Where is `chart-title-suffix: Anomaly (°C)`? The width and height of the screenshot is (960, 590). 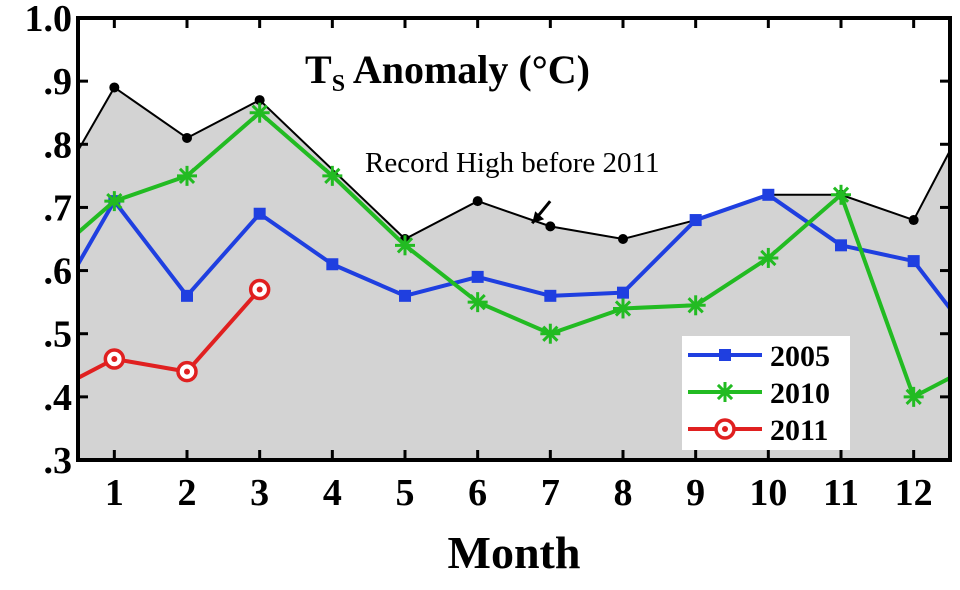
chart-title-suffix: Anomaly (°C) is located at coordinates (467, 69).